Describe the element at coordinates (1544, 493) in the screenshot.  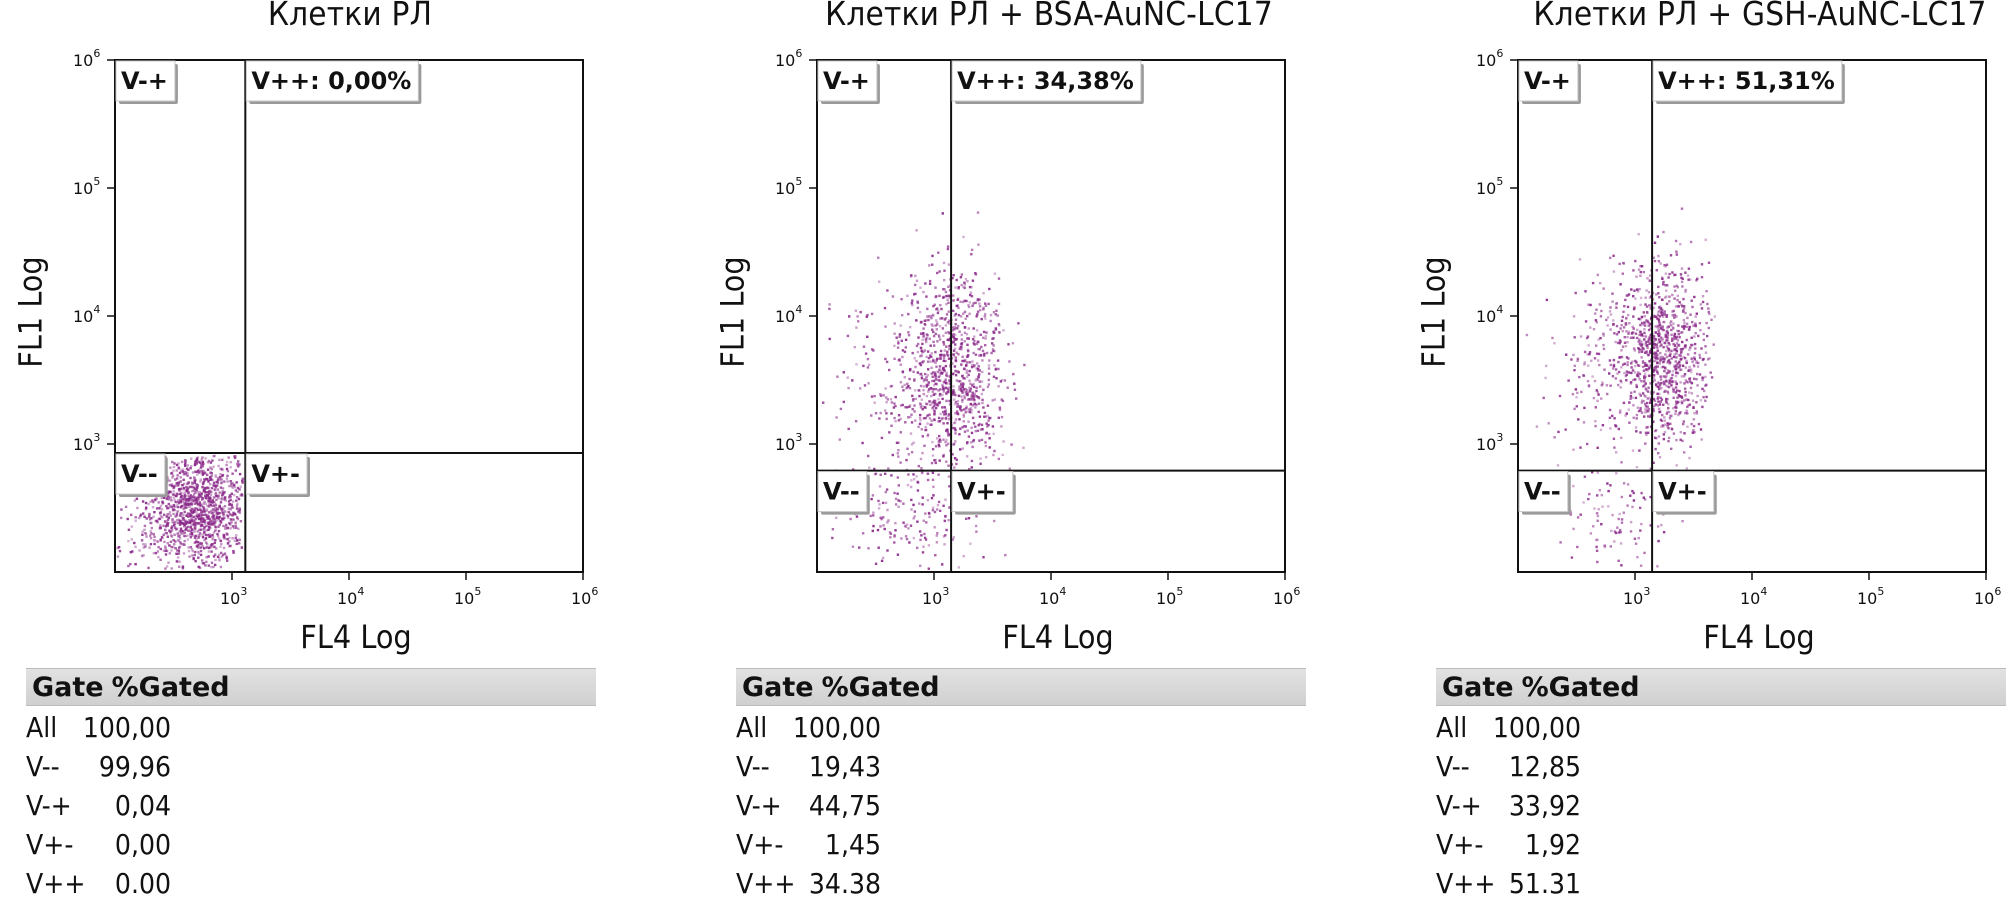
I see `quadrant-label: V--` at that location.